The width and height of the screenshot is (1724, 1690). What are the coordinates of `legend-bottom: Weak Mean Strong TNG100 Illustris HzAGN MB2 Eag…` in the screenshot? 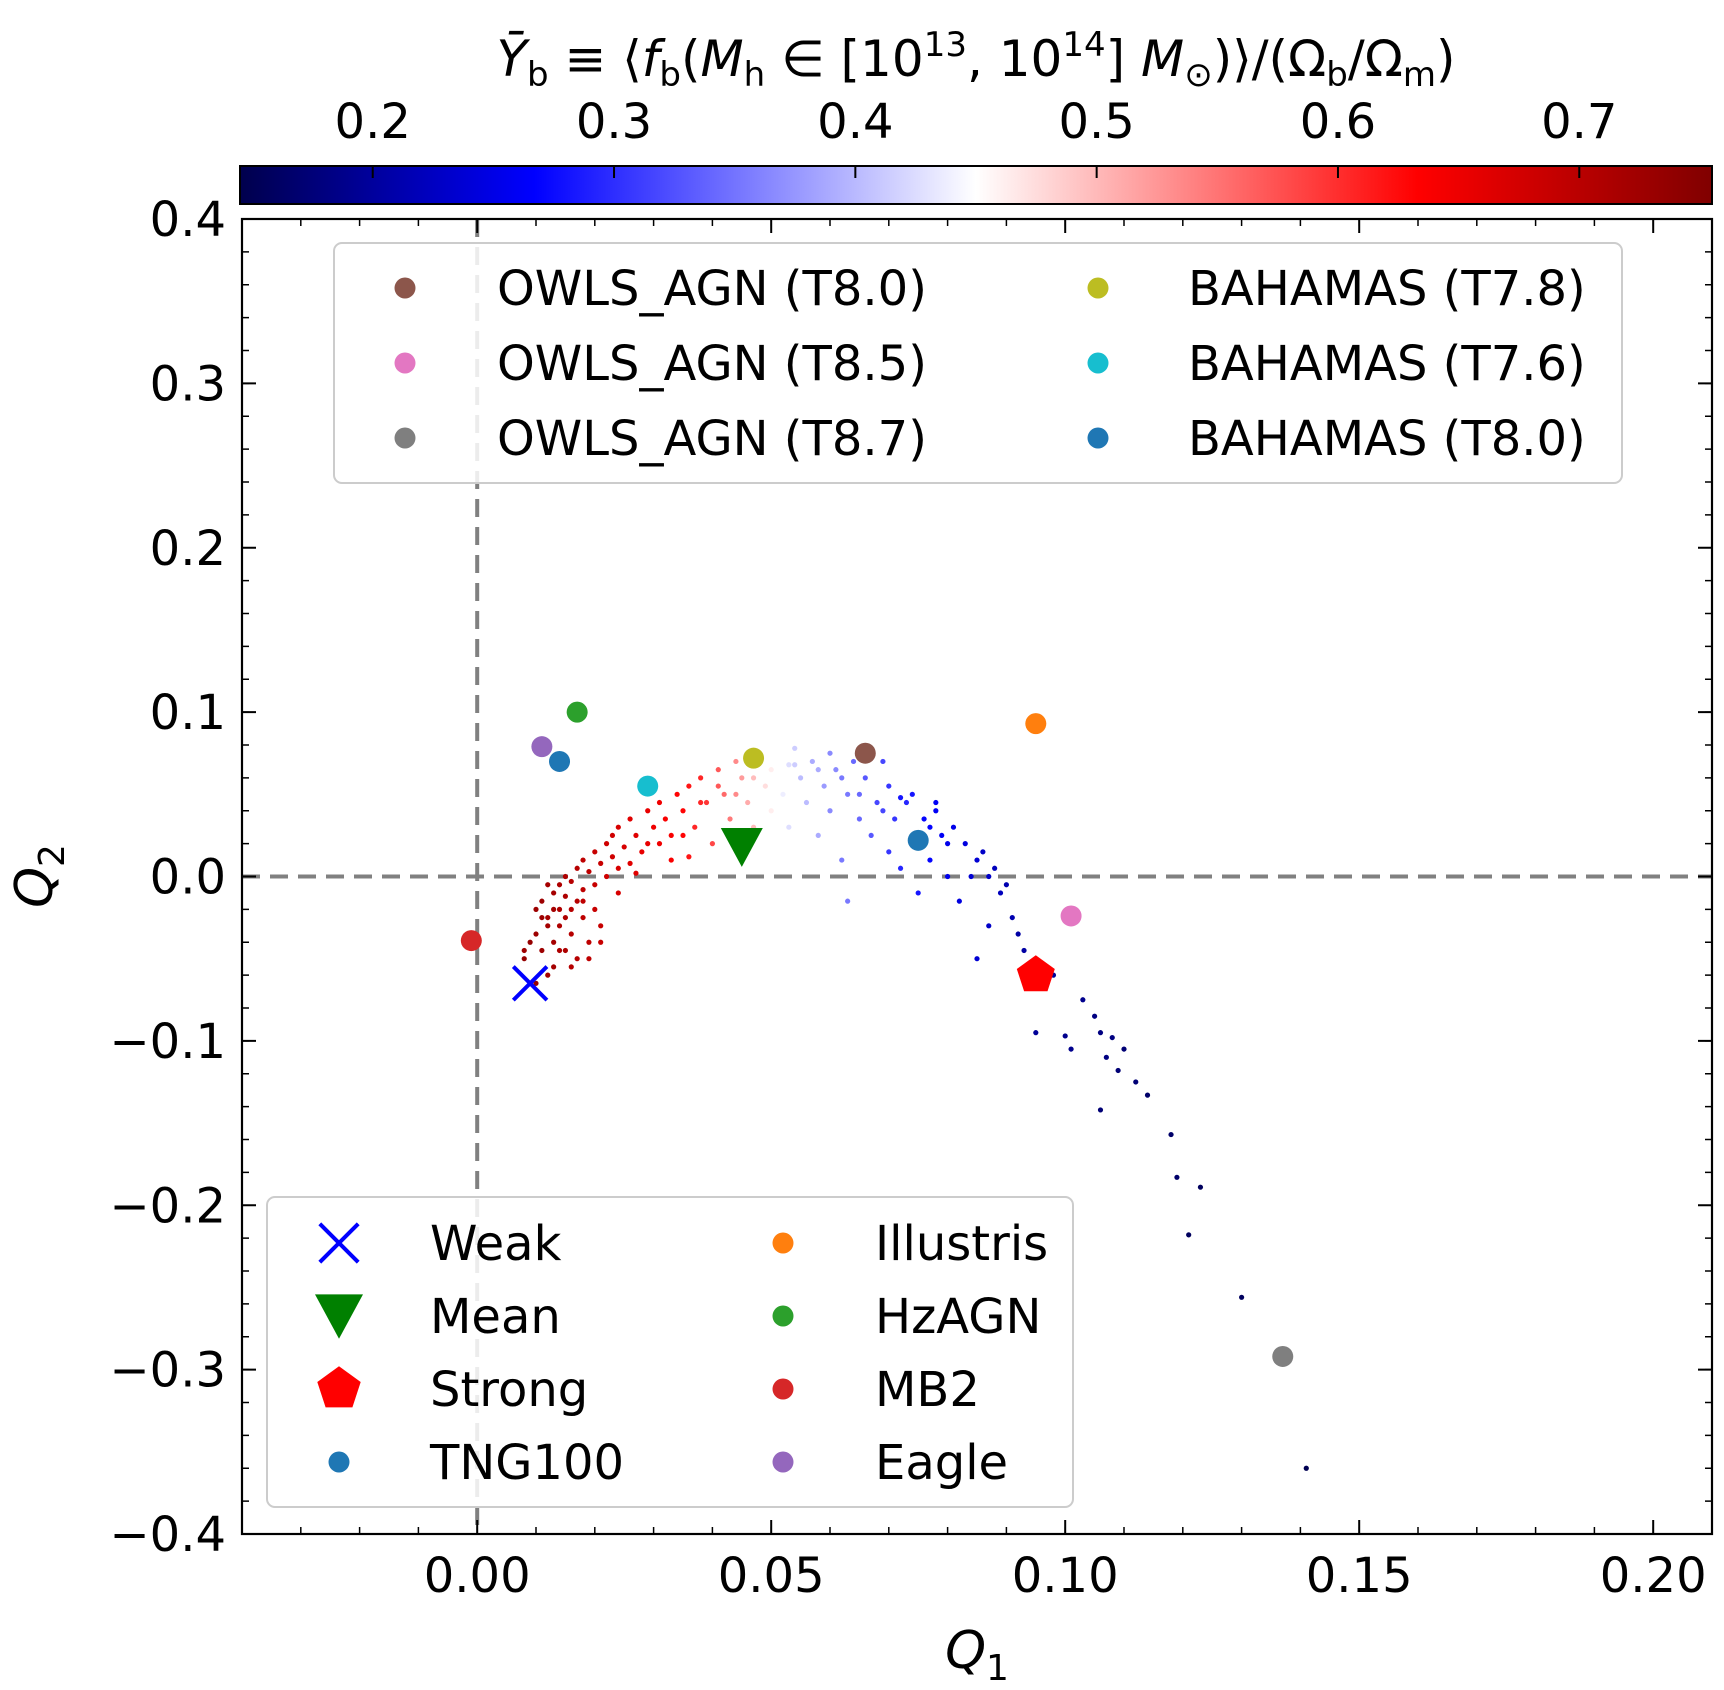 It's located at (670, 1352).